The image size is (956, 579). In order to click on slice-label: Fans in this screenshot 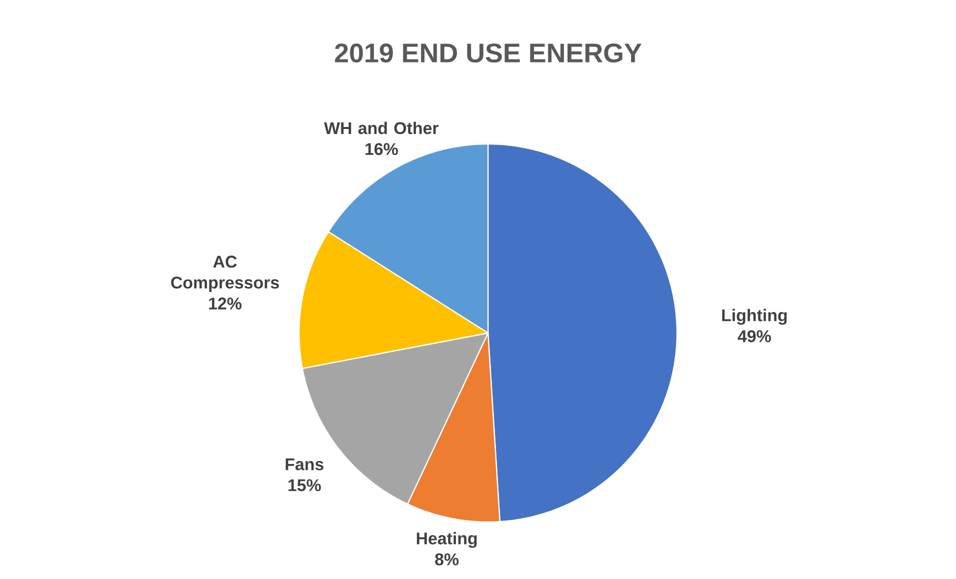, I will do `click(305, 464)`.